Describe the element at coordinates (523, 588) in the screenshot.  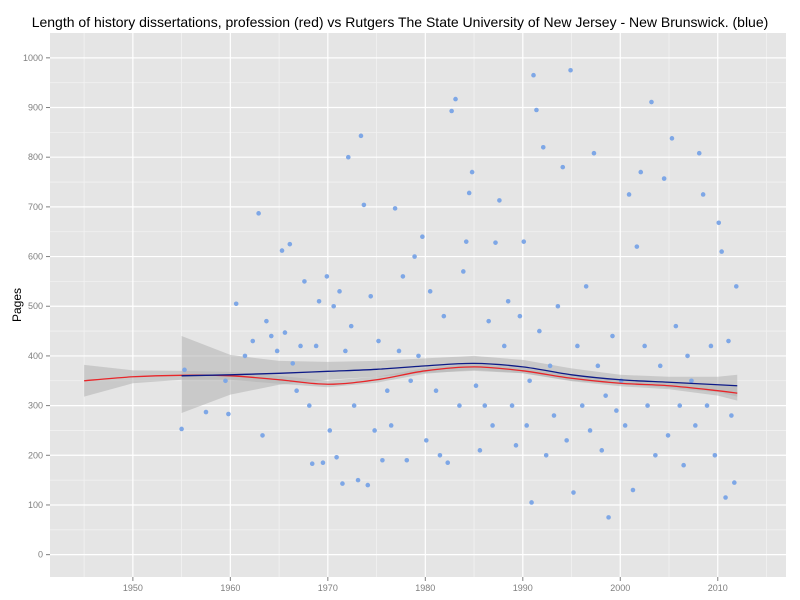
I see `x-tick-label: 1990` at that location.